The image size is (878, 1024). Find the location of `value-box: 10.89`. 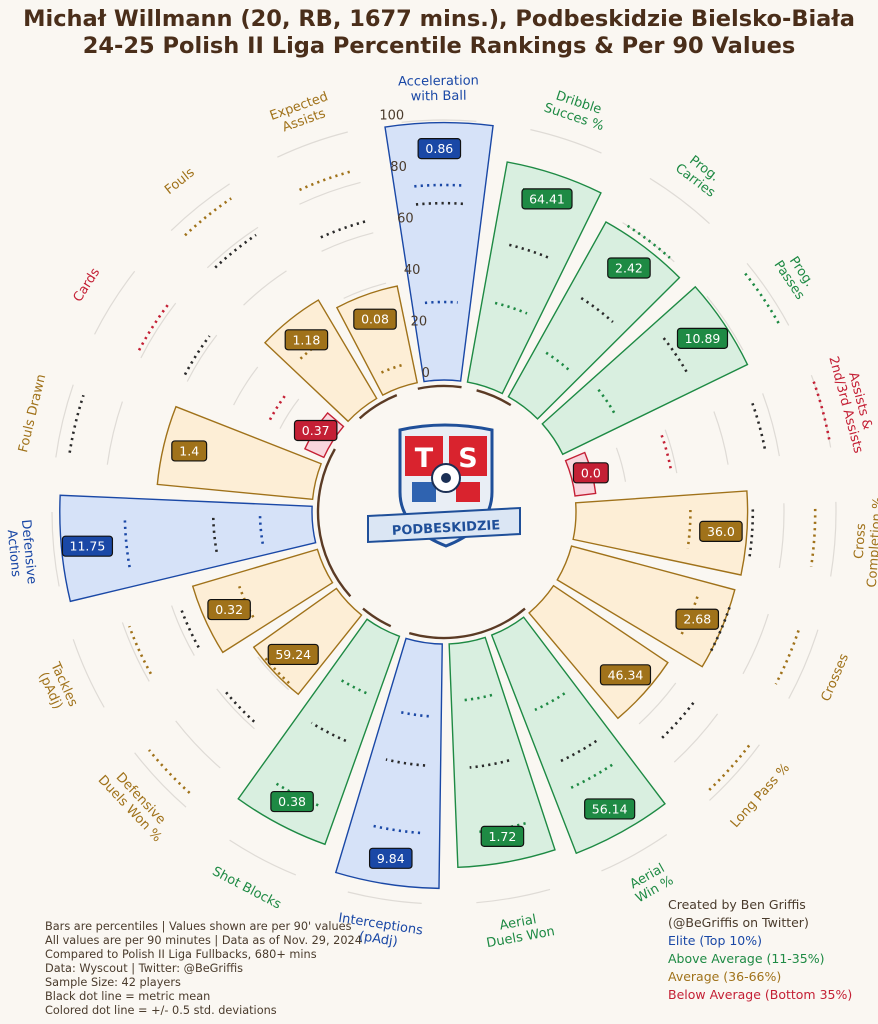

value-box: 10.89 is located at coordinates (702, 338).